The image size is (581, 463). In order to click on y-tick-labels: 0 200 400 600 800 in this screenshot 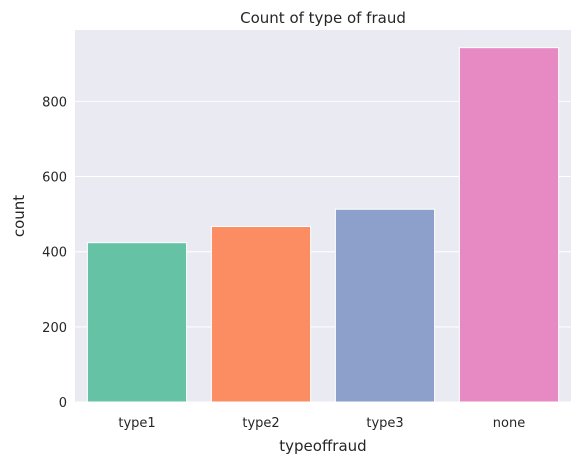, I will do `click(54, 253)`.